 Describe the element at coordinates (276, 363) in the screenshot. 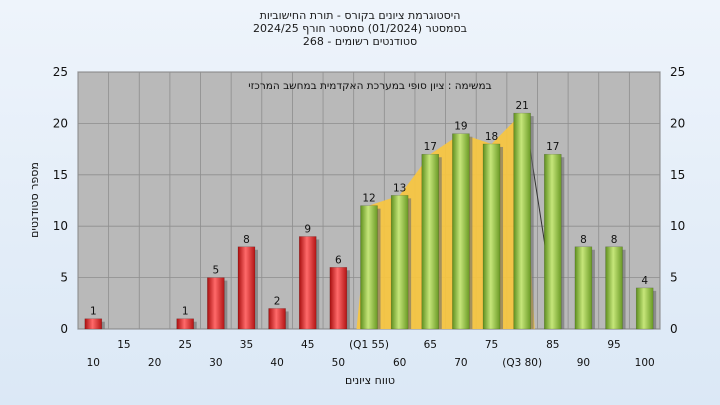

I see `x-tick-40: 40` at that location.